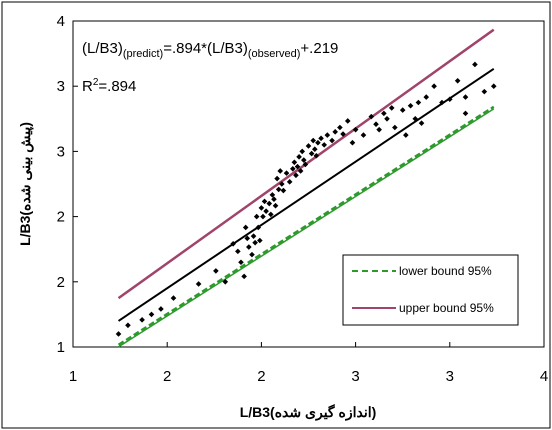  Describe the element at coordinates (308, 344) in the screenshot. I see `x-axis-ticks` at that location.